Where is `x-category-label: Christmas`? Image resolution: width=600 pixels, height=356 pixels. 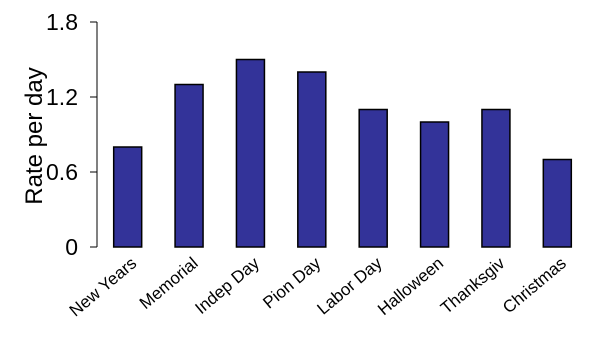 x-category-label: Christmas is located at coordinates (534, 286).